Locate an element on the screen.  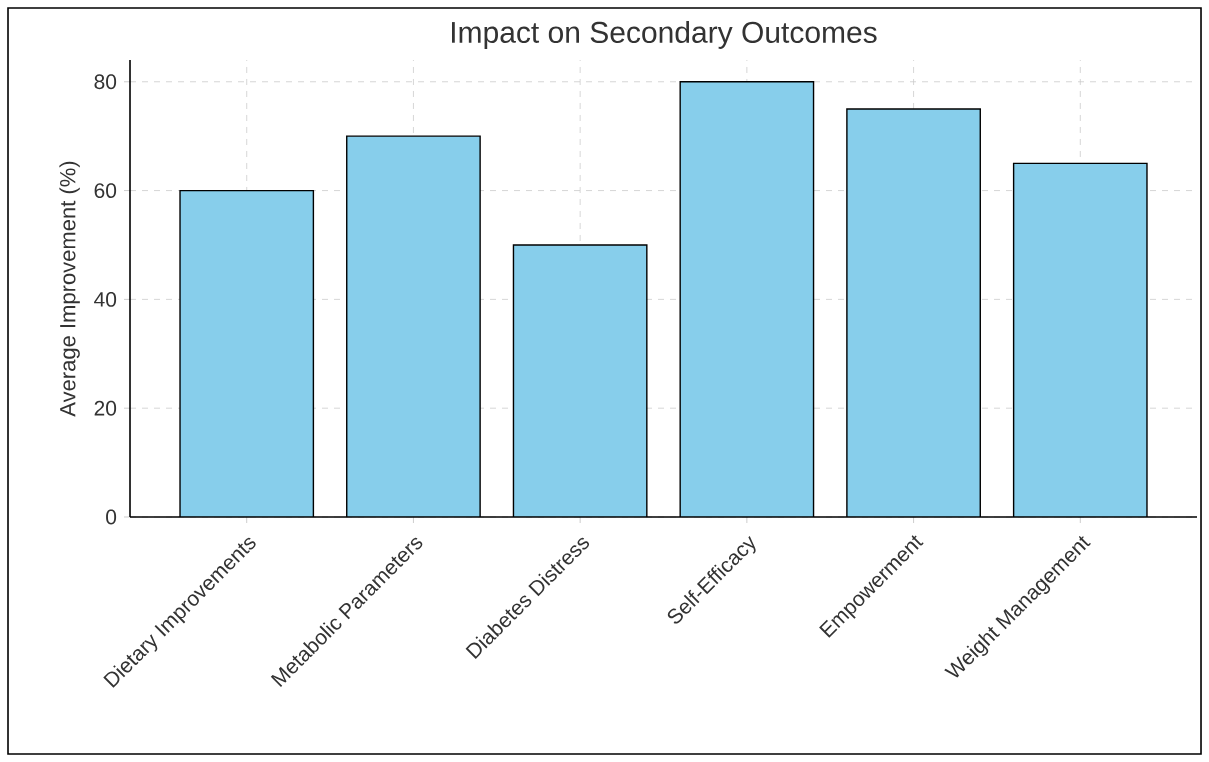
y-axis-title: Average Improvement (%) is located at coordinates (69, 289).